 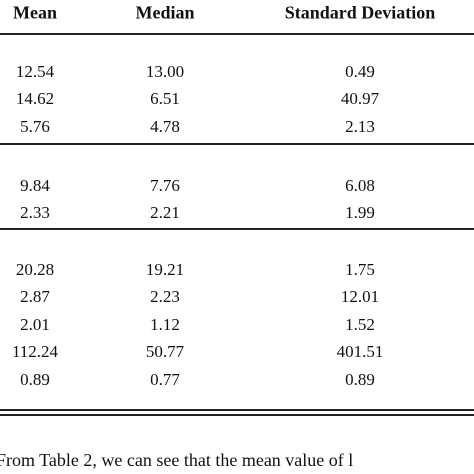 What do you see at coordinates (165, 126) in the screenshot?
I see `table-cell: 4.78` at bounding box center [165, 126].